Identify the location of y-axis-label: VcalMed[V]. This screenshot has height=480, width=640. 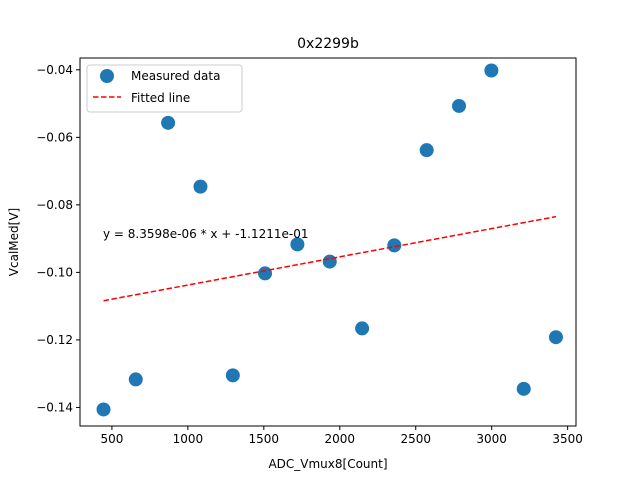
(14, 242).